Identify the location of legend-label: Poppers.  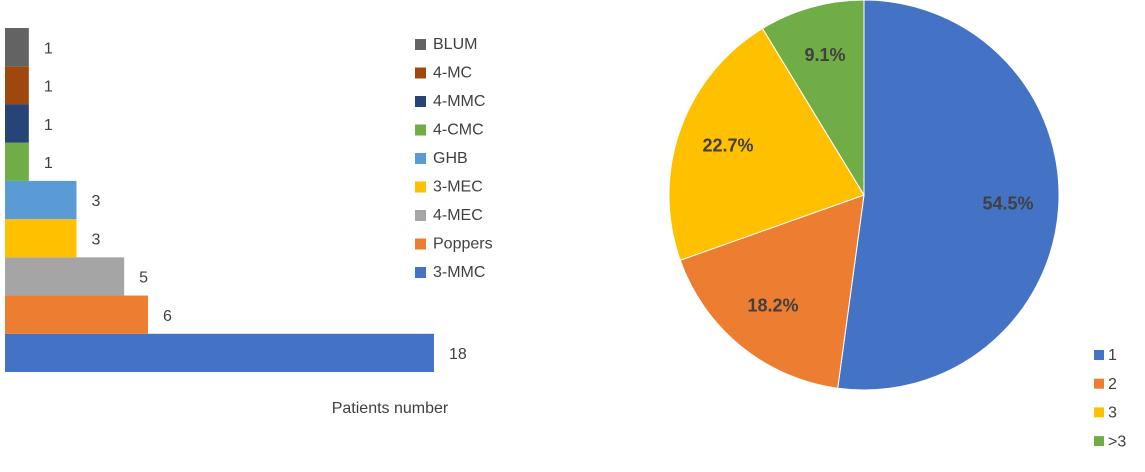
(463, 244).